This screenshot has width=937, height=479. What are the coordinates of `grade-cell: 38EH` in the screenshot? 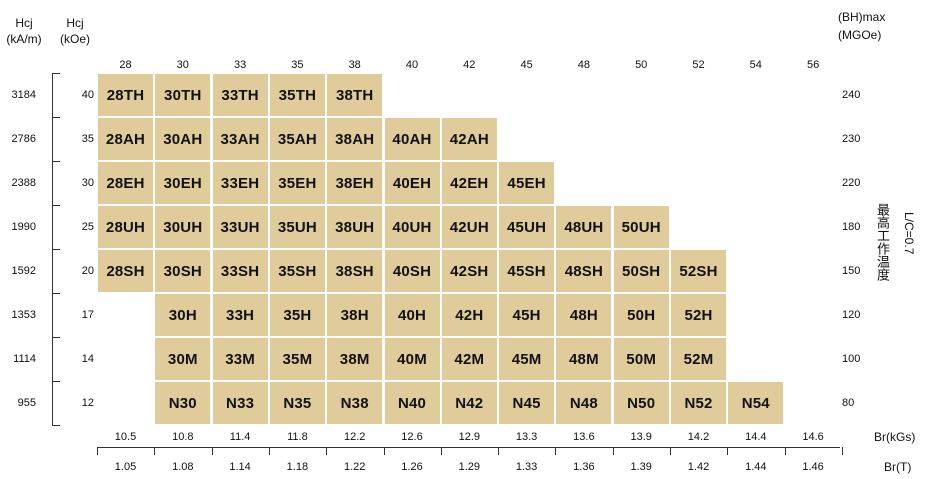 It's located at (355, 183).